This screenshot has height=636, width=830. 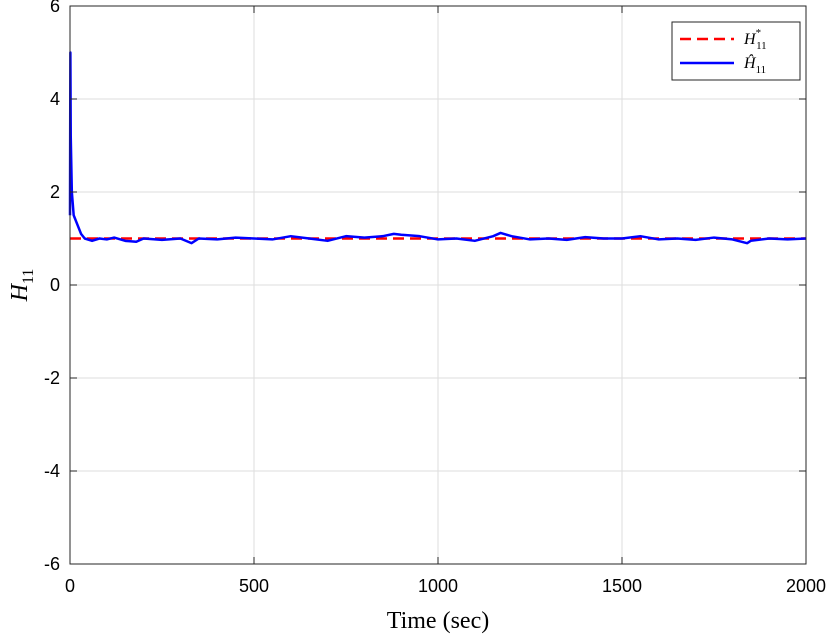 I want to click on legend: H* 11 Ĥ11, so click(x=736, y=51).